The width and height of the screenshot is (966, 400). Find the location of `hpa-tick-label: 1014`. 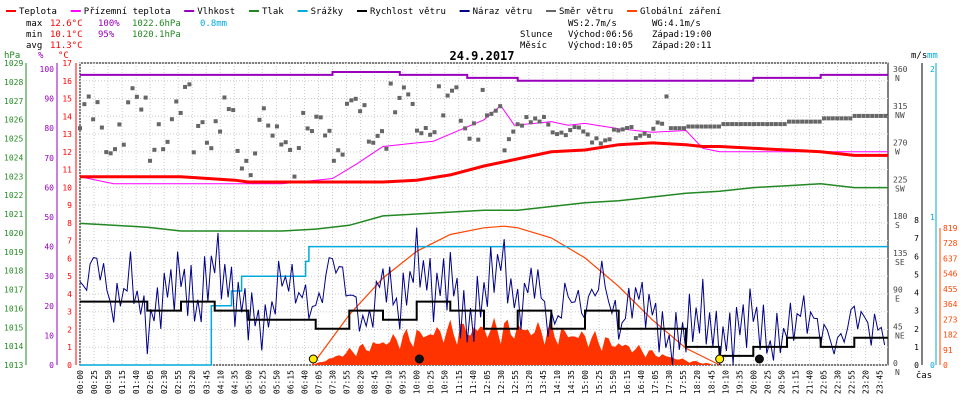

hpa-tick-label: 1014 is located at coordinates (13, 346).